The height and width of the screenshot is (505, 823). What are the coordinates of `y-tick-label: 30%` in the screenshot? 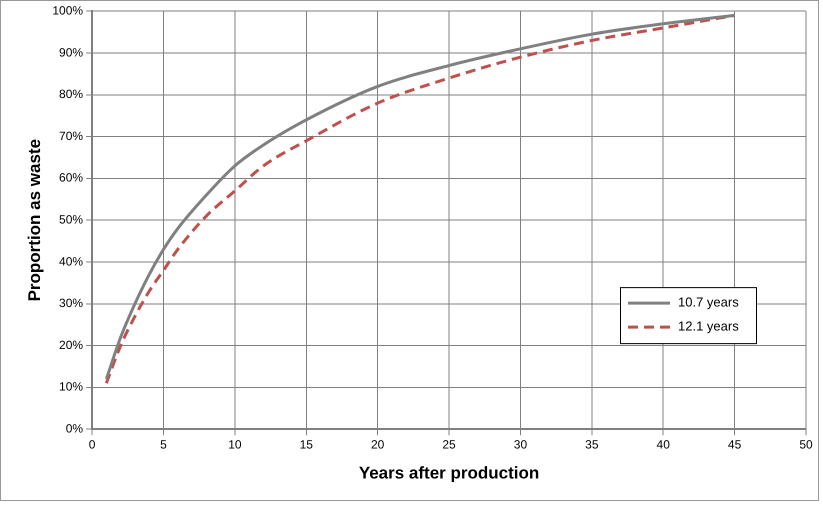 It's located at (71, 303).